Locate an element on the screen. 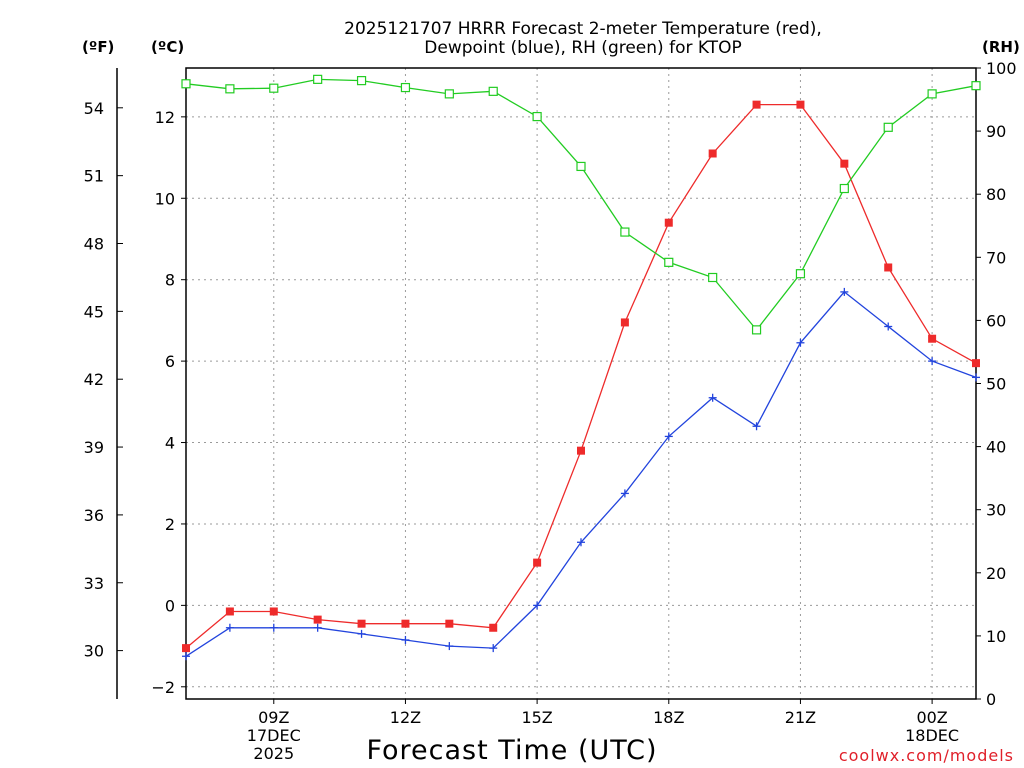 This screenshot has width=1024, height=768. rh-tick-label: 60 is located at coordinates (996, 320).